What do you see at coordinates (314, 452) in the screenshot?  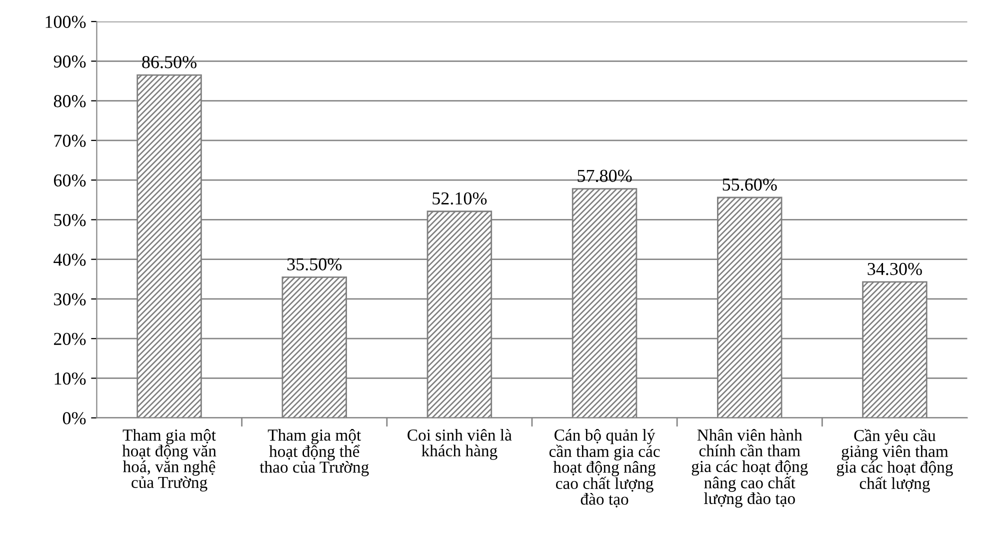 I see `x-tick-label: Tham gia một hoạt động thể thao của Trường` at bounding box center [314, 452].